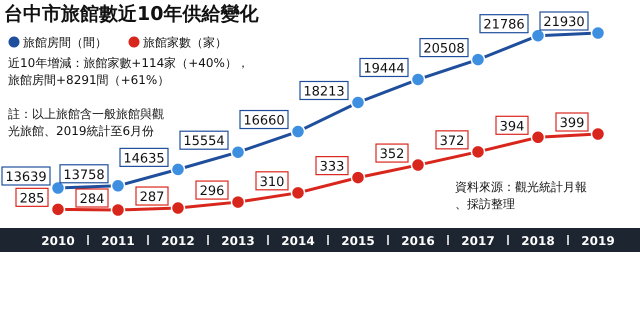 The height and width of the screenshot is (311, 640). What do you see at coordinates (204, 142) in the screenshot?
I see `data-label: 15554` at bounding box center [204, 142].